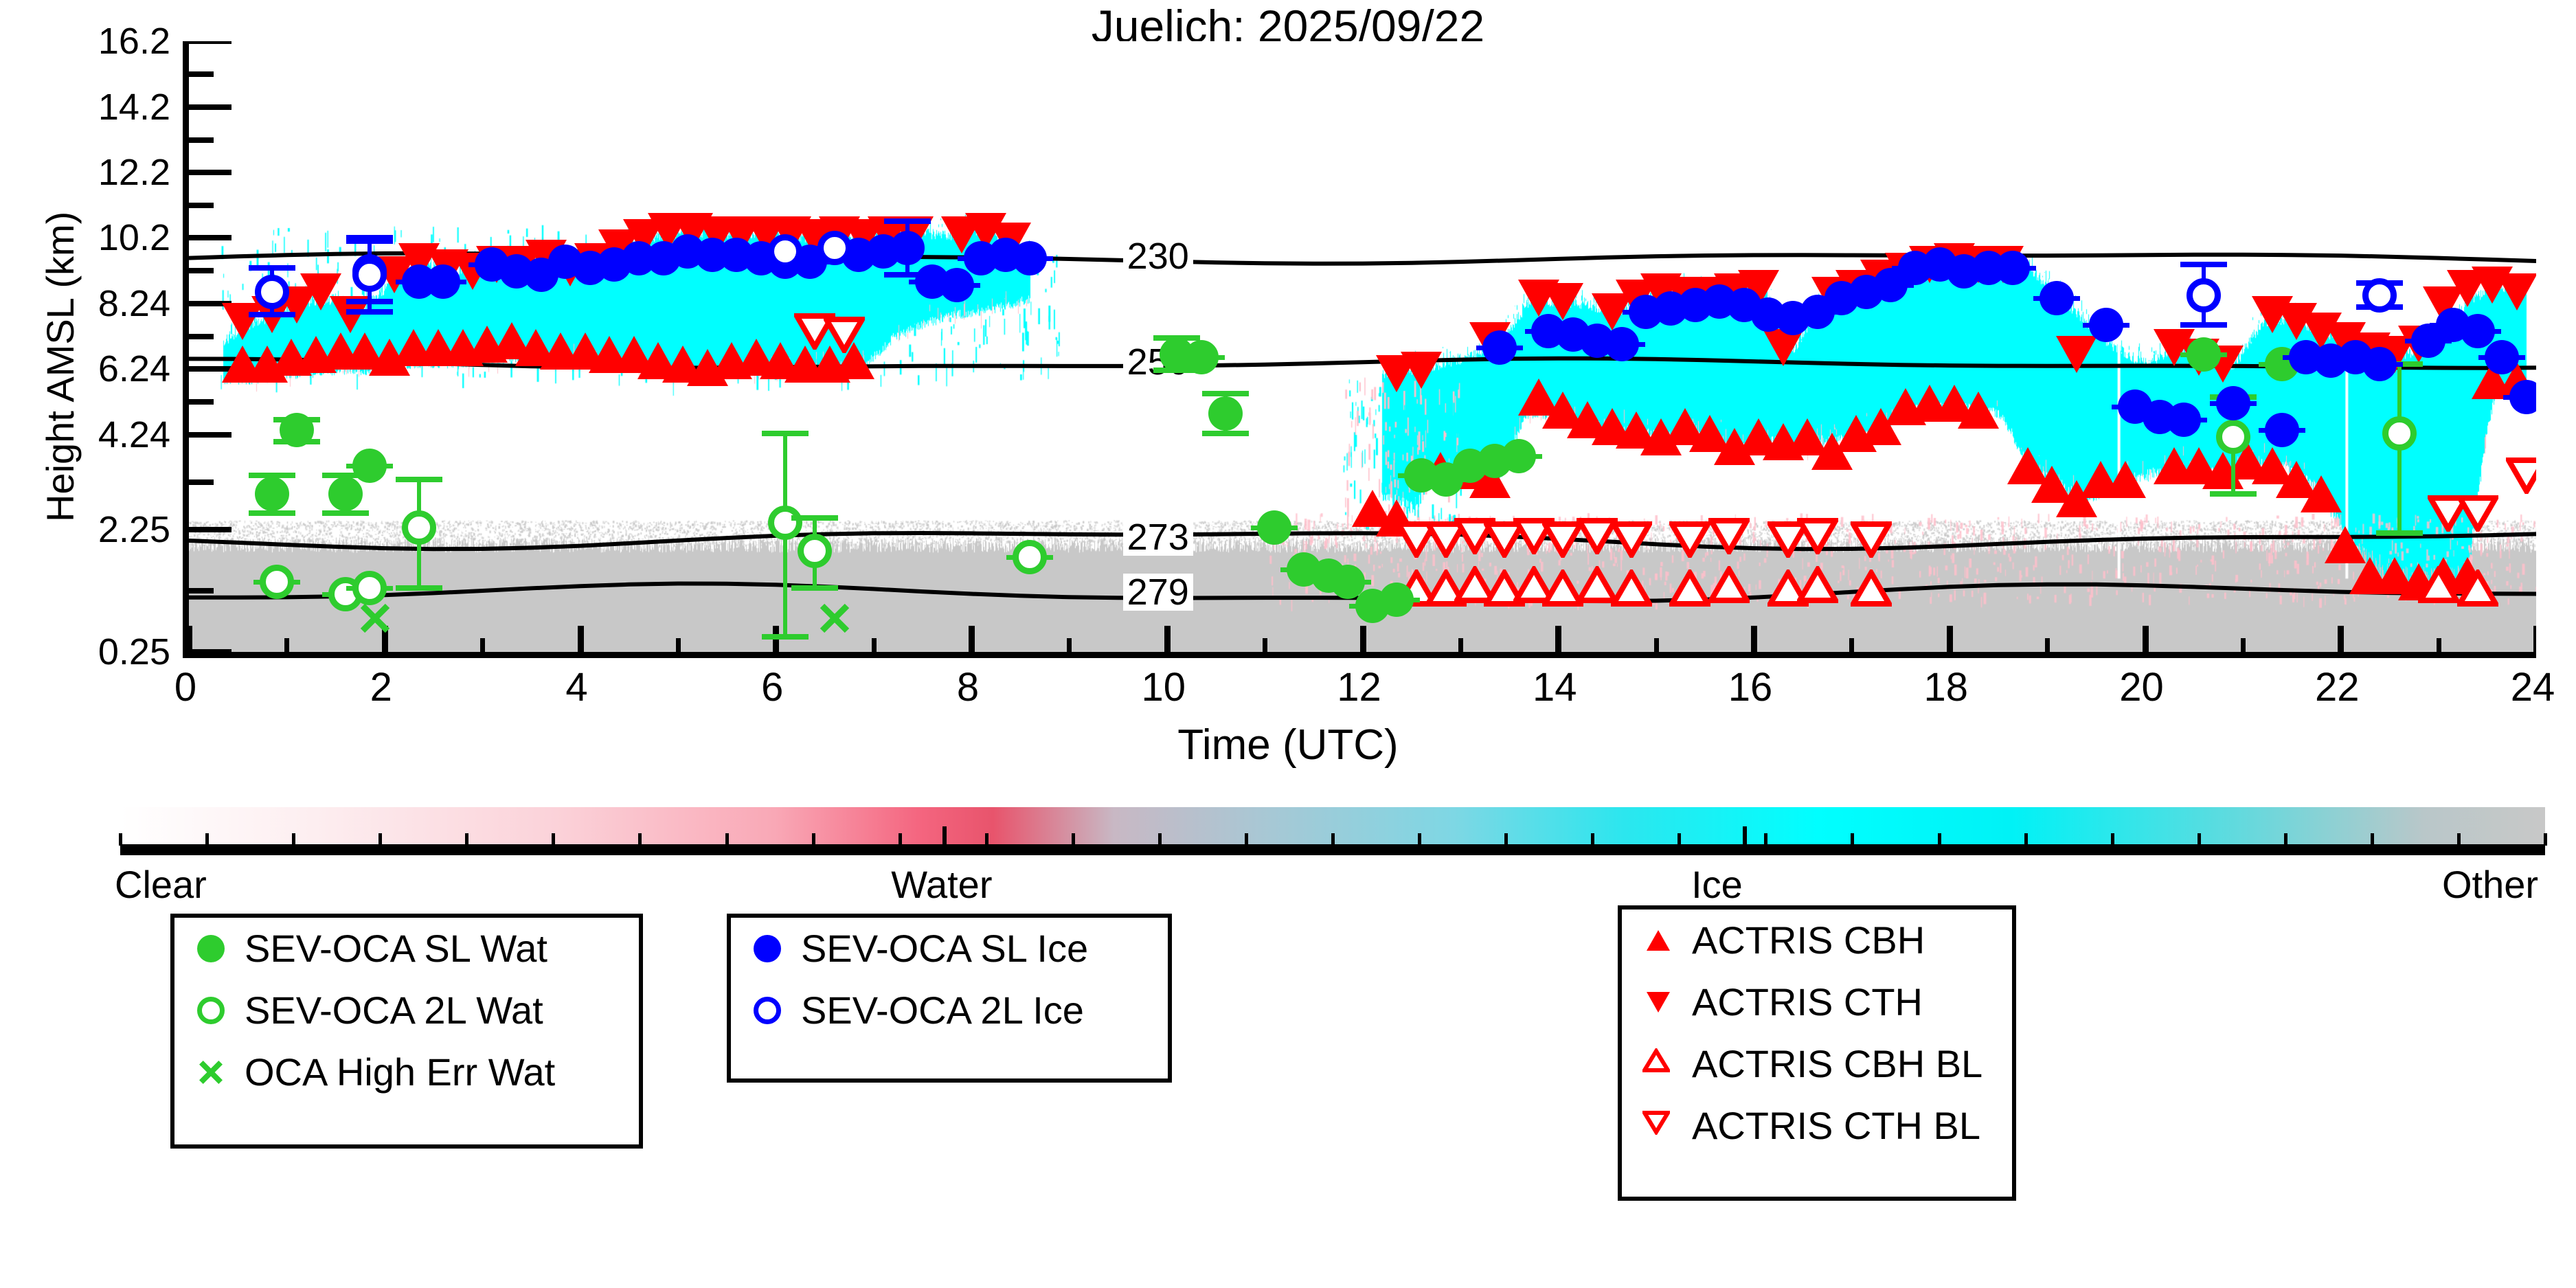 The width and height of the screenshot is (2576, 1288). What do you see at coordinates (1817, 1002) in the screenshot?
I see `legend-item-actris-cth: ACTRIS CTH` at bounding box center [1817, 1002].